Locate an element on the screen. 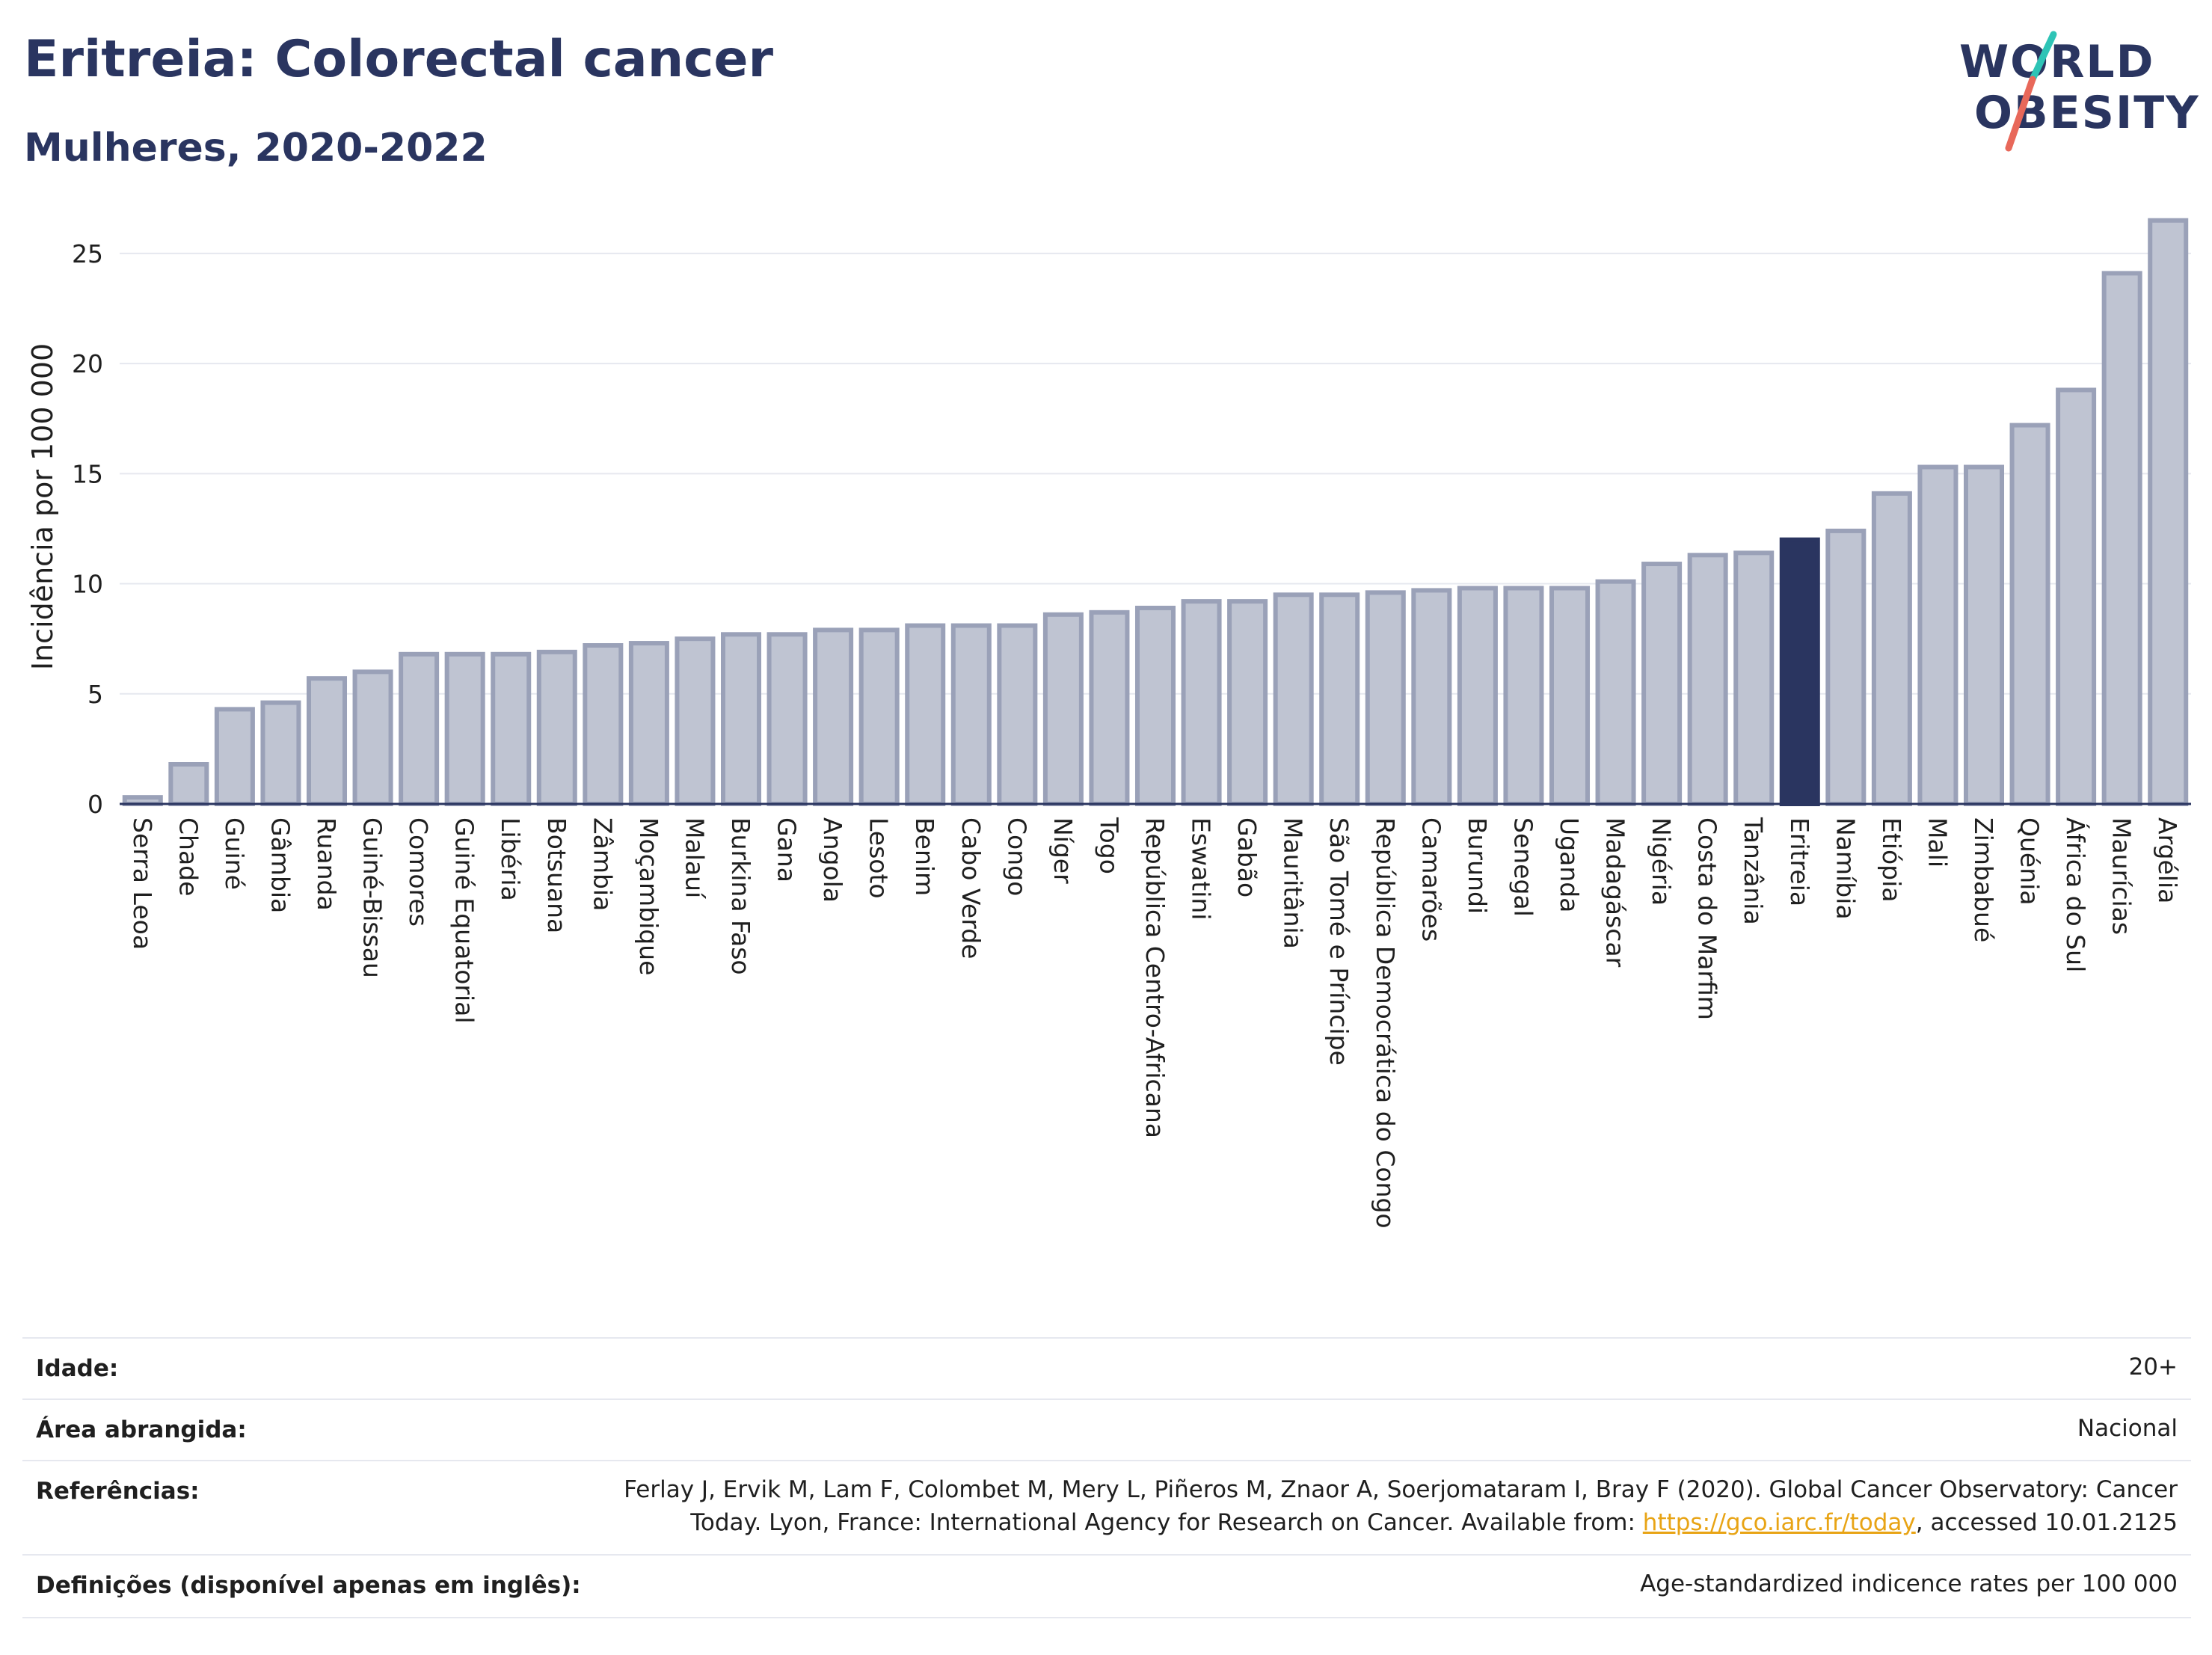  x-tick-label: Ruanda is located at coordinates (326, 864).